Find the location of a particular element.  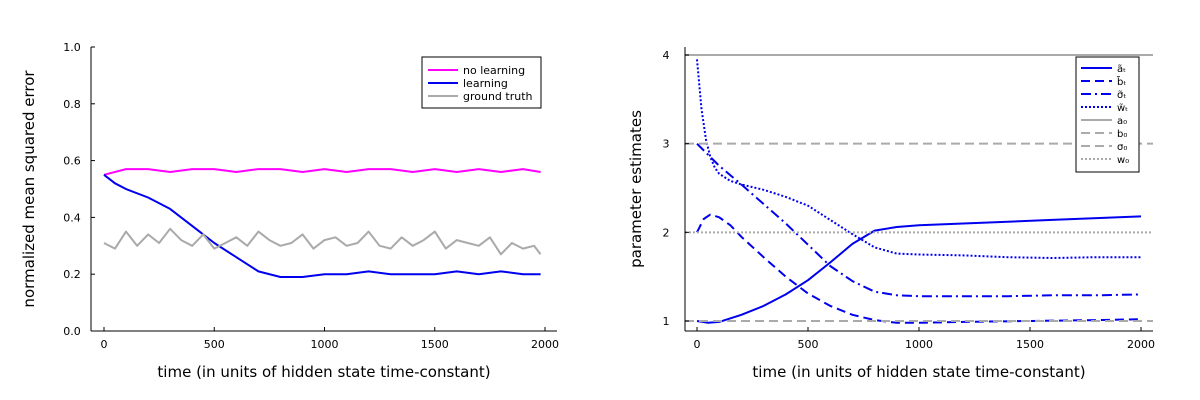

right-legend-label-5: b₀ is located at coordinates (1122, 134).